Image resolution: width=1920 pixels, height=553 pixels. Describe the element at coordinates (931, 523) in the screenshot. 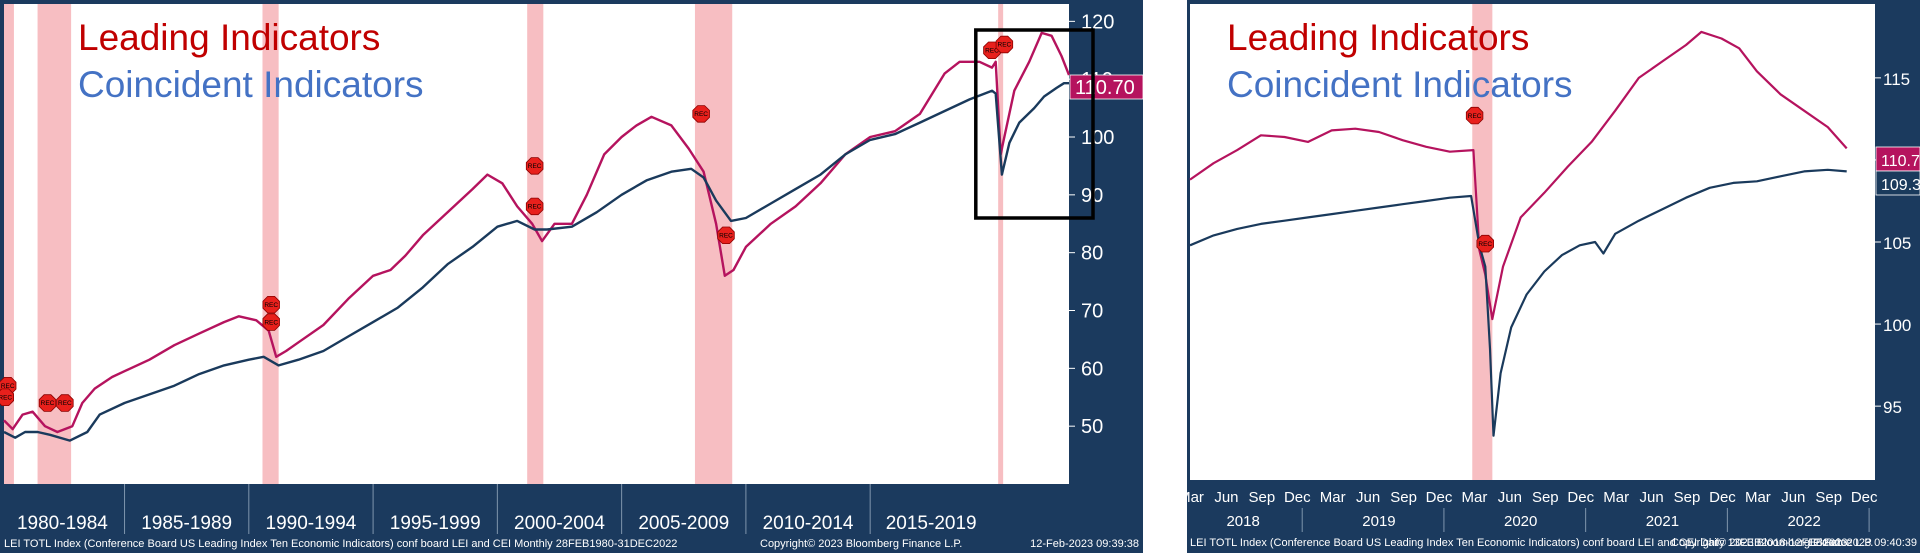

I see `x-period-label: 2015-2019` at that location.